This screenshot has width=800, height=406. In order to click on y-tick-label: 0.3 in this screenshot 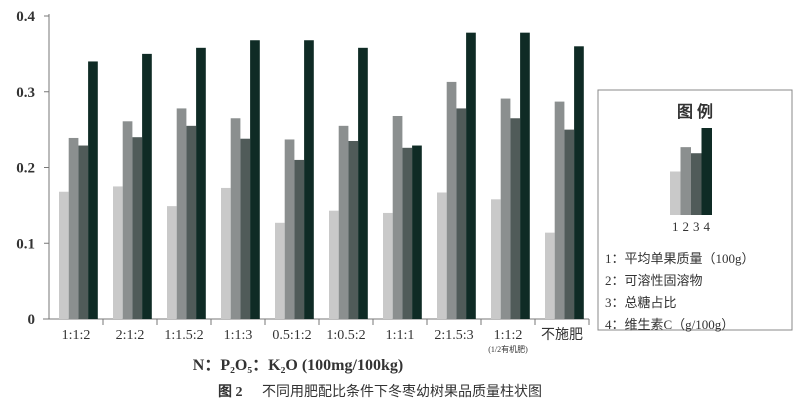, I will do `click(25, 93)`.